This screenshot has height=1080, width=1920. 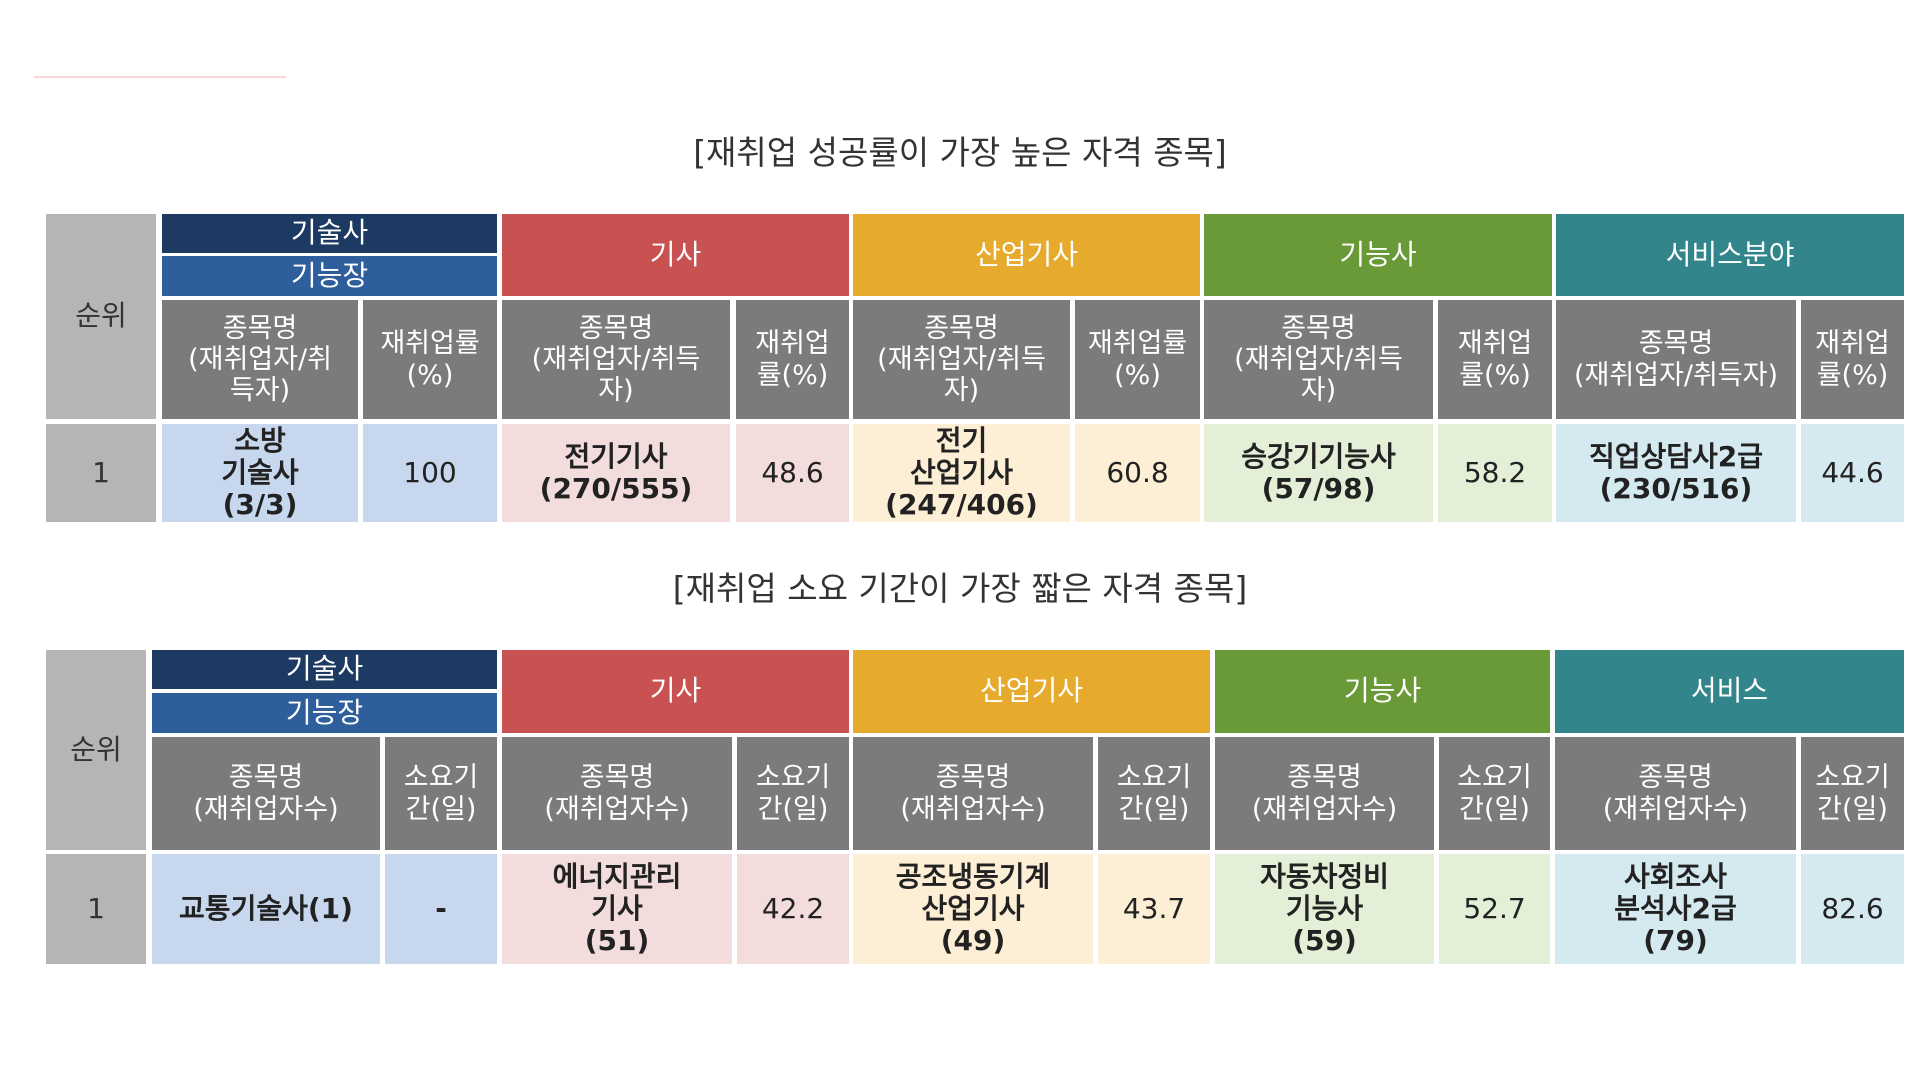 What do you see at coordinates (441, 909) in the screenshot?
I see `table2-tech-days: -` at bounding box center [441, 909].